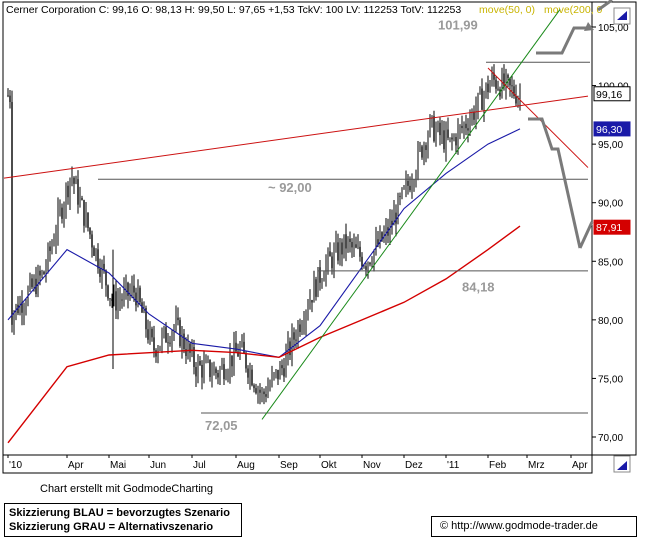 The width and height of the screenshot is (653, 550). Describe the element at coordinates (111, 527) in the screenshot. I see `legend-gray: Skizzierung GRAU = Alternativszenario` at that location.